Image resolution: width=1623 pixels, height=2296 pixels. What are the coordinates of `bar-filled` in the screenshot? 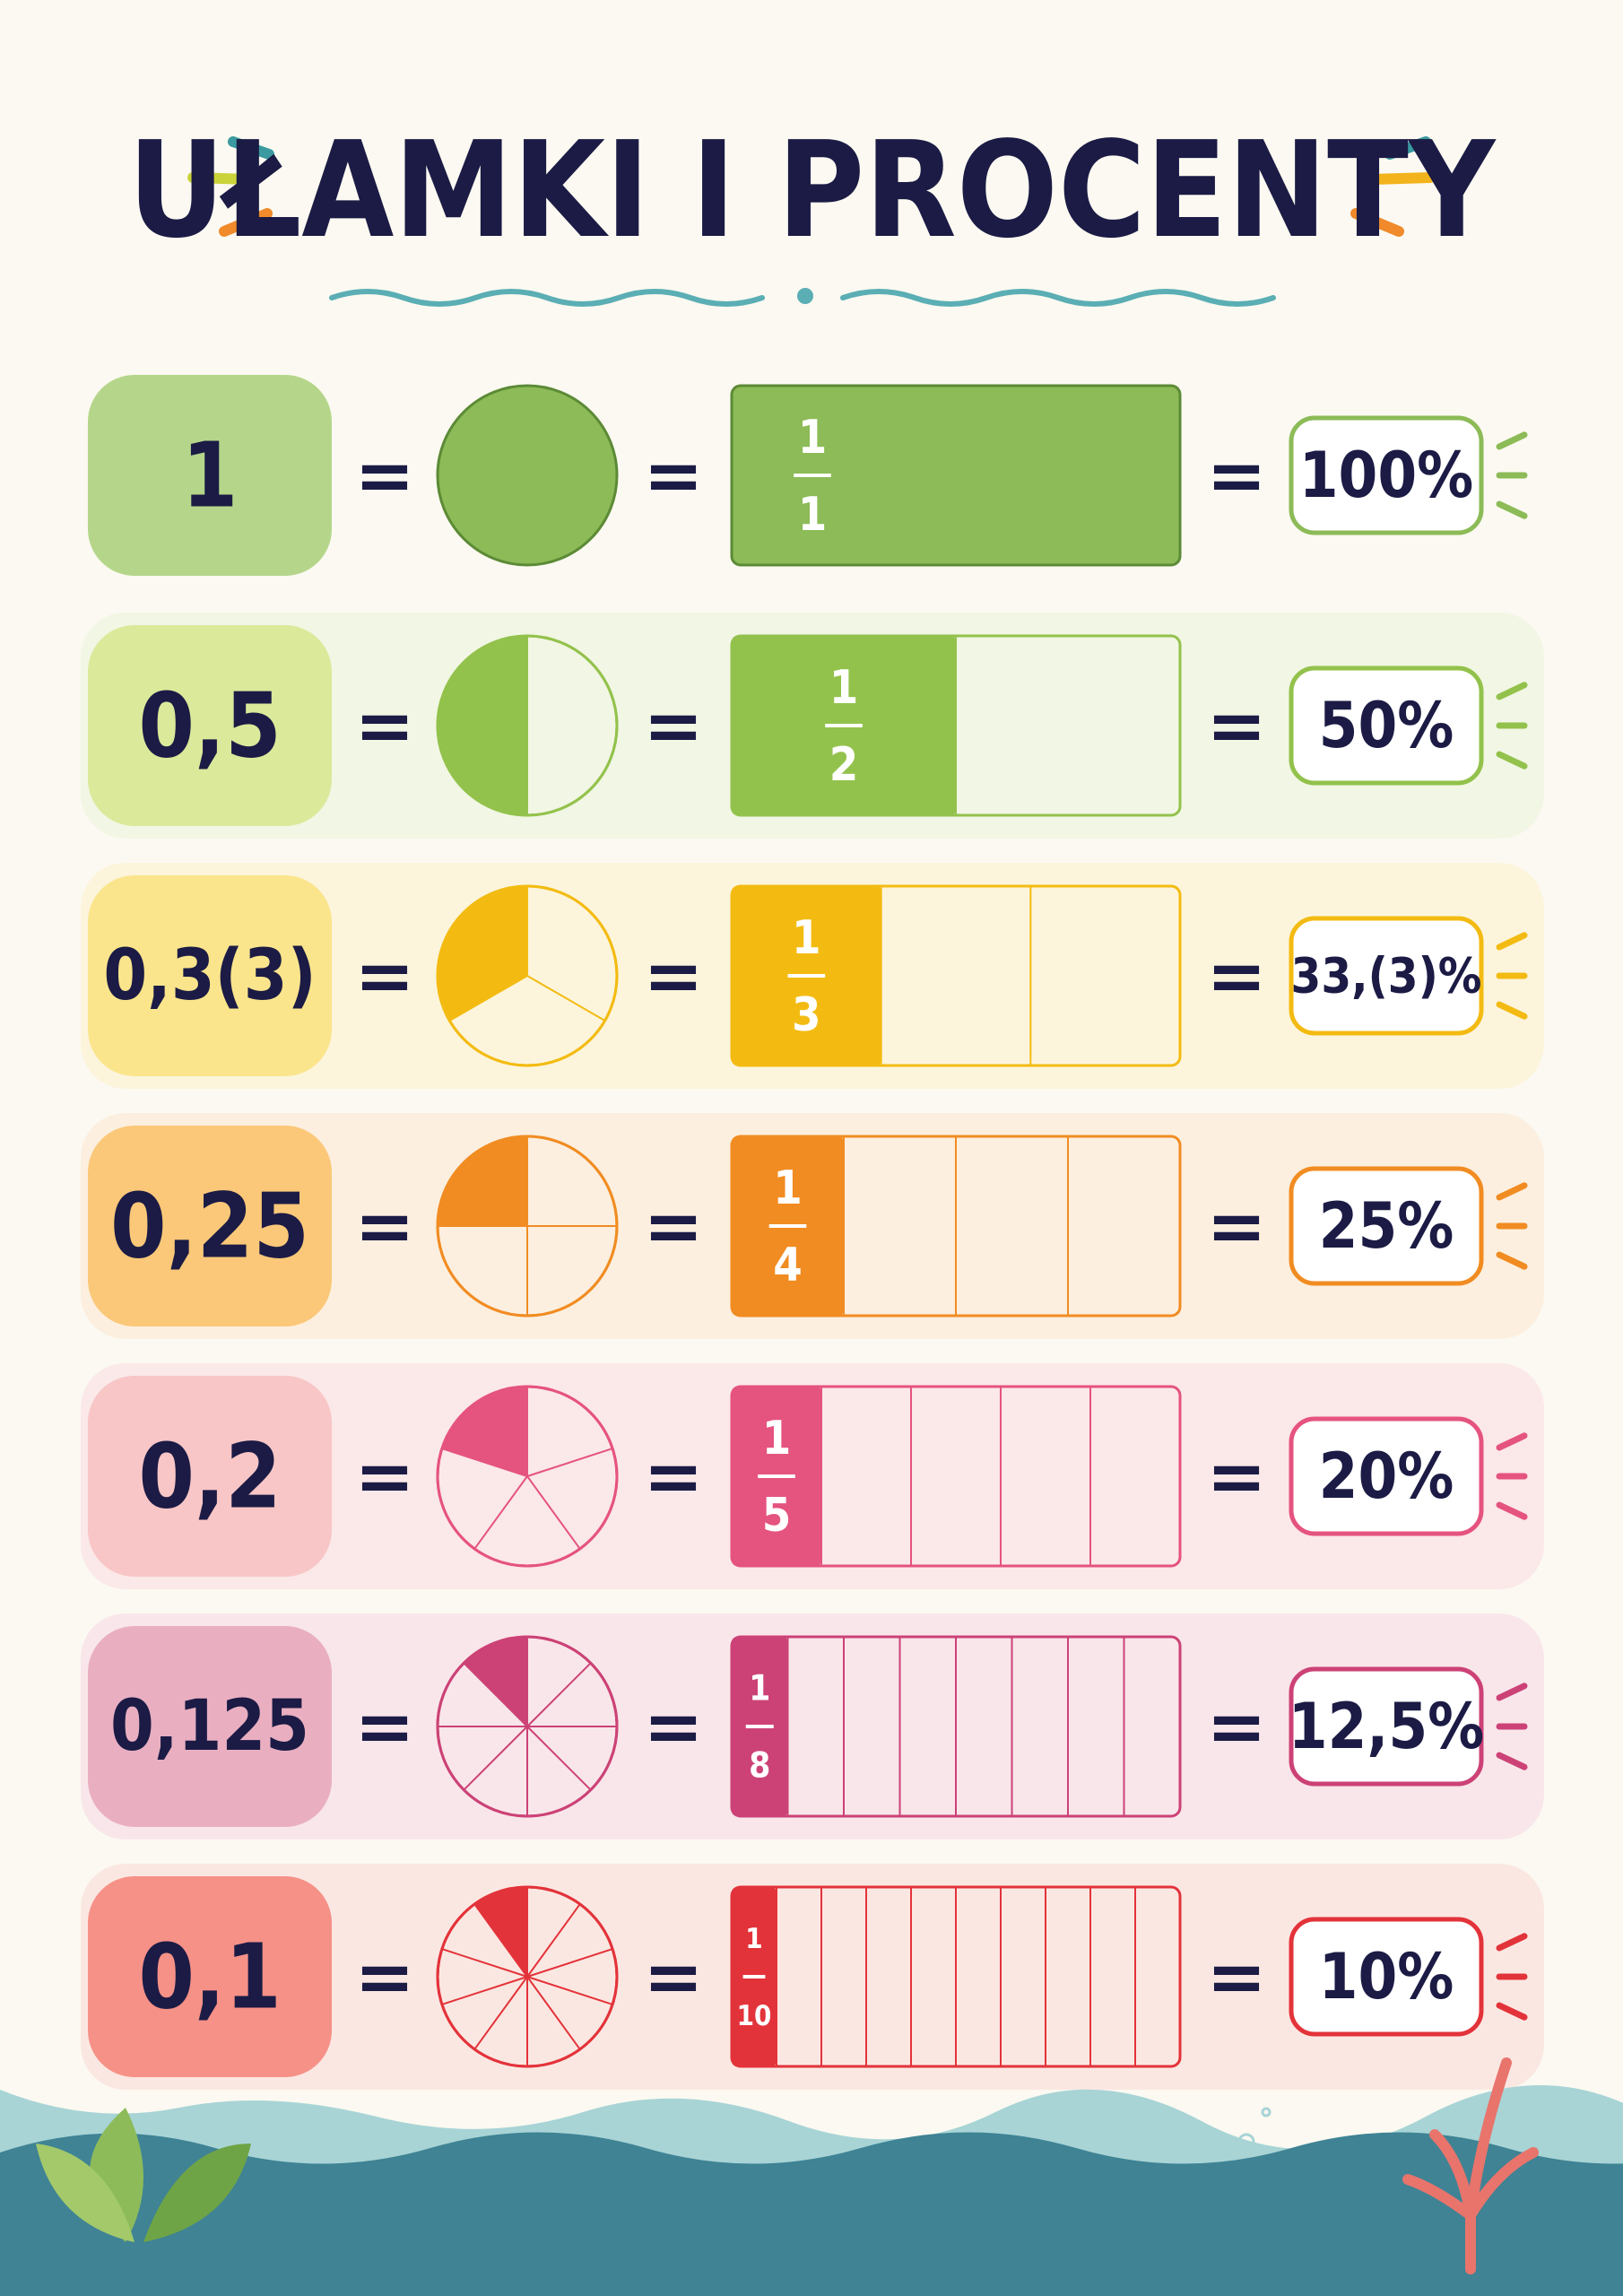 It's located at (956, 475).